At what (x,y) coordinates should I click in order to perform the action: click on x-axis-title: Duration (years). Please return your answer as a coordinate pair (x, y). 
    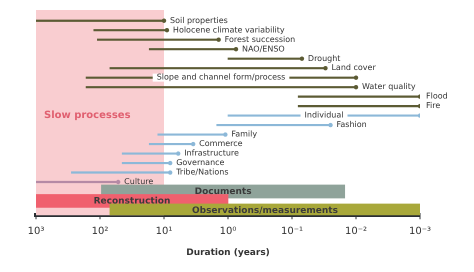
    Looking at the image, I should click on (228, 253).